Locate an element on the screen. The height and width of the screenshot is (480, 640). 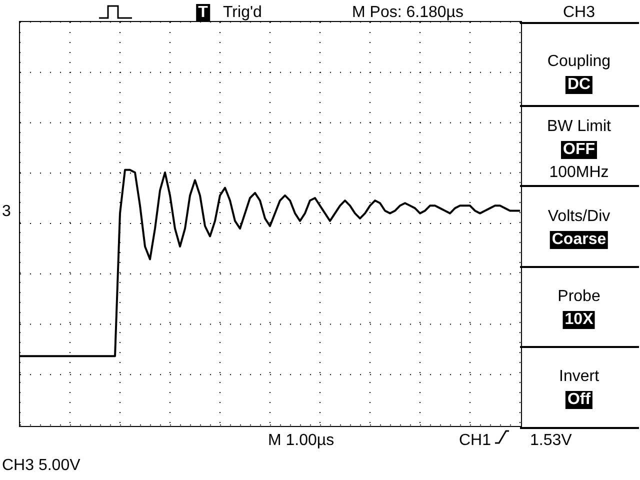
text: T is located at coordinates (203, 13).